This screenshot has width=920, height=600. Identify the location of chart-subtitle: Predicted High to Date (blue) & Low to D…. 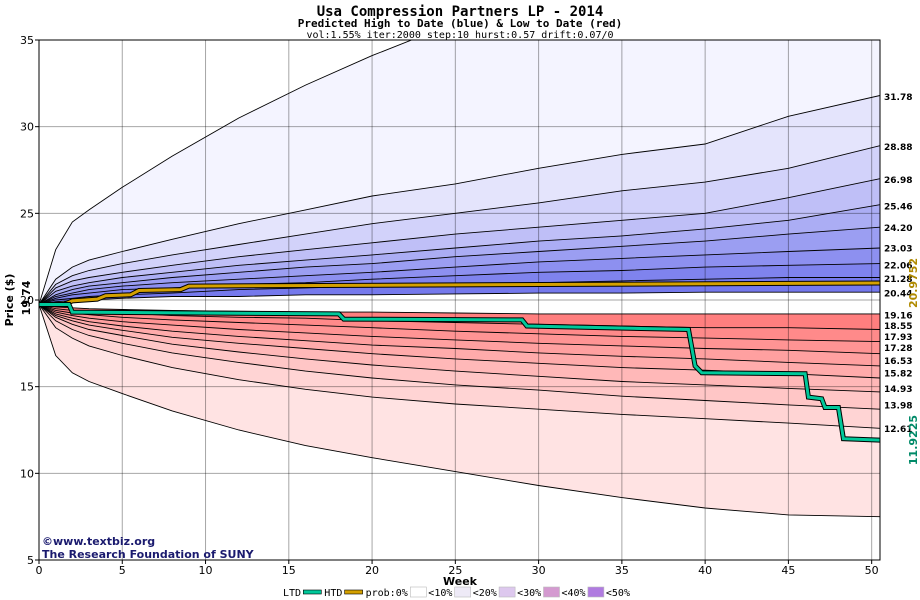
(460, 23).